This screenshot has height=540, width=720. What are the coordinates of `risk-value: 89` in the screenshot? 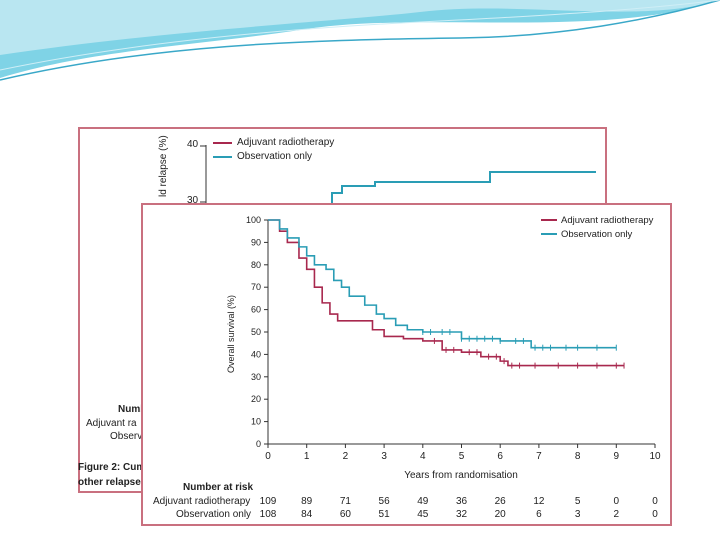 It's located at (307, 501).